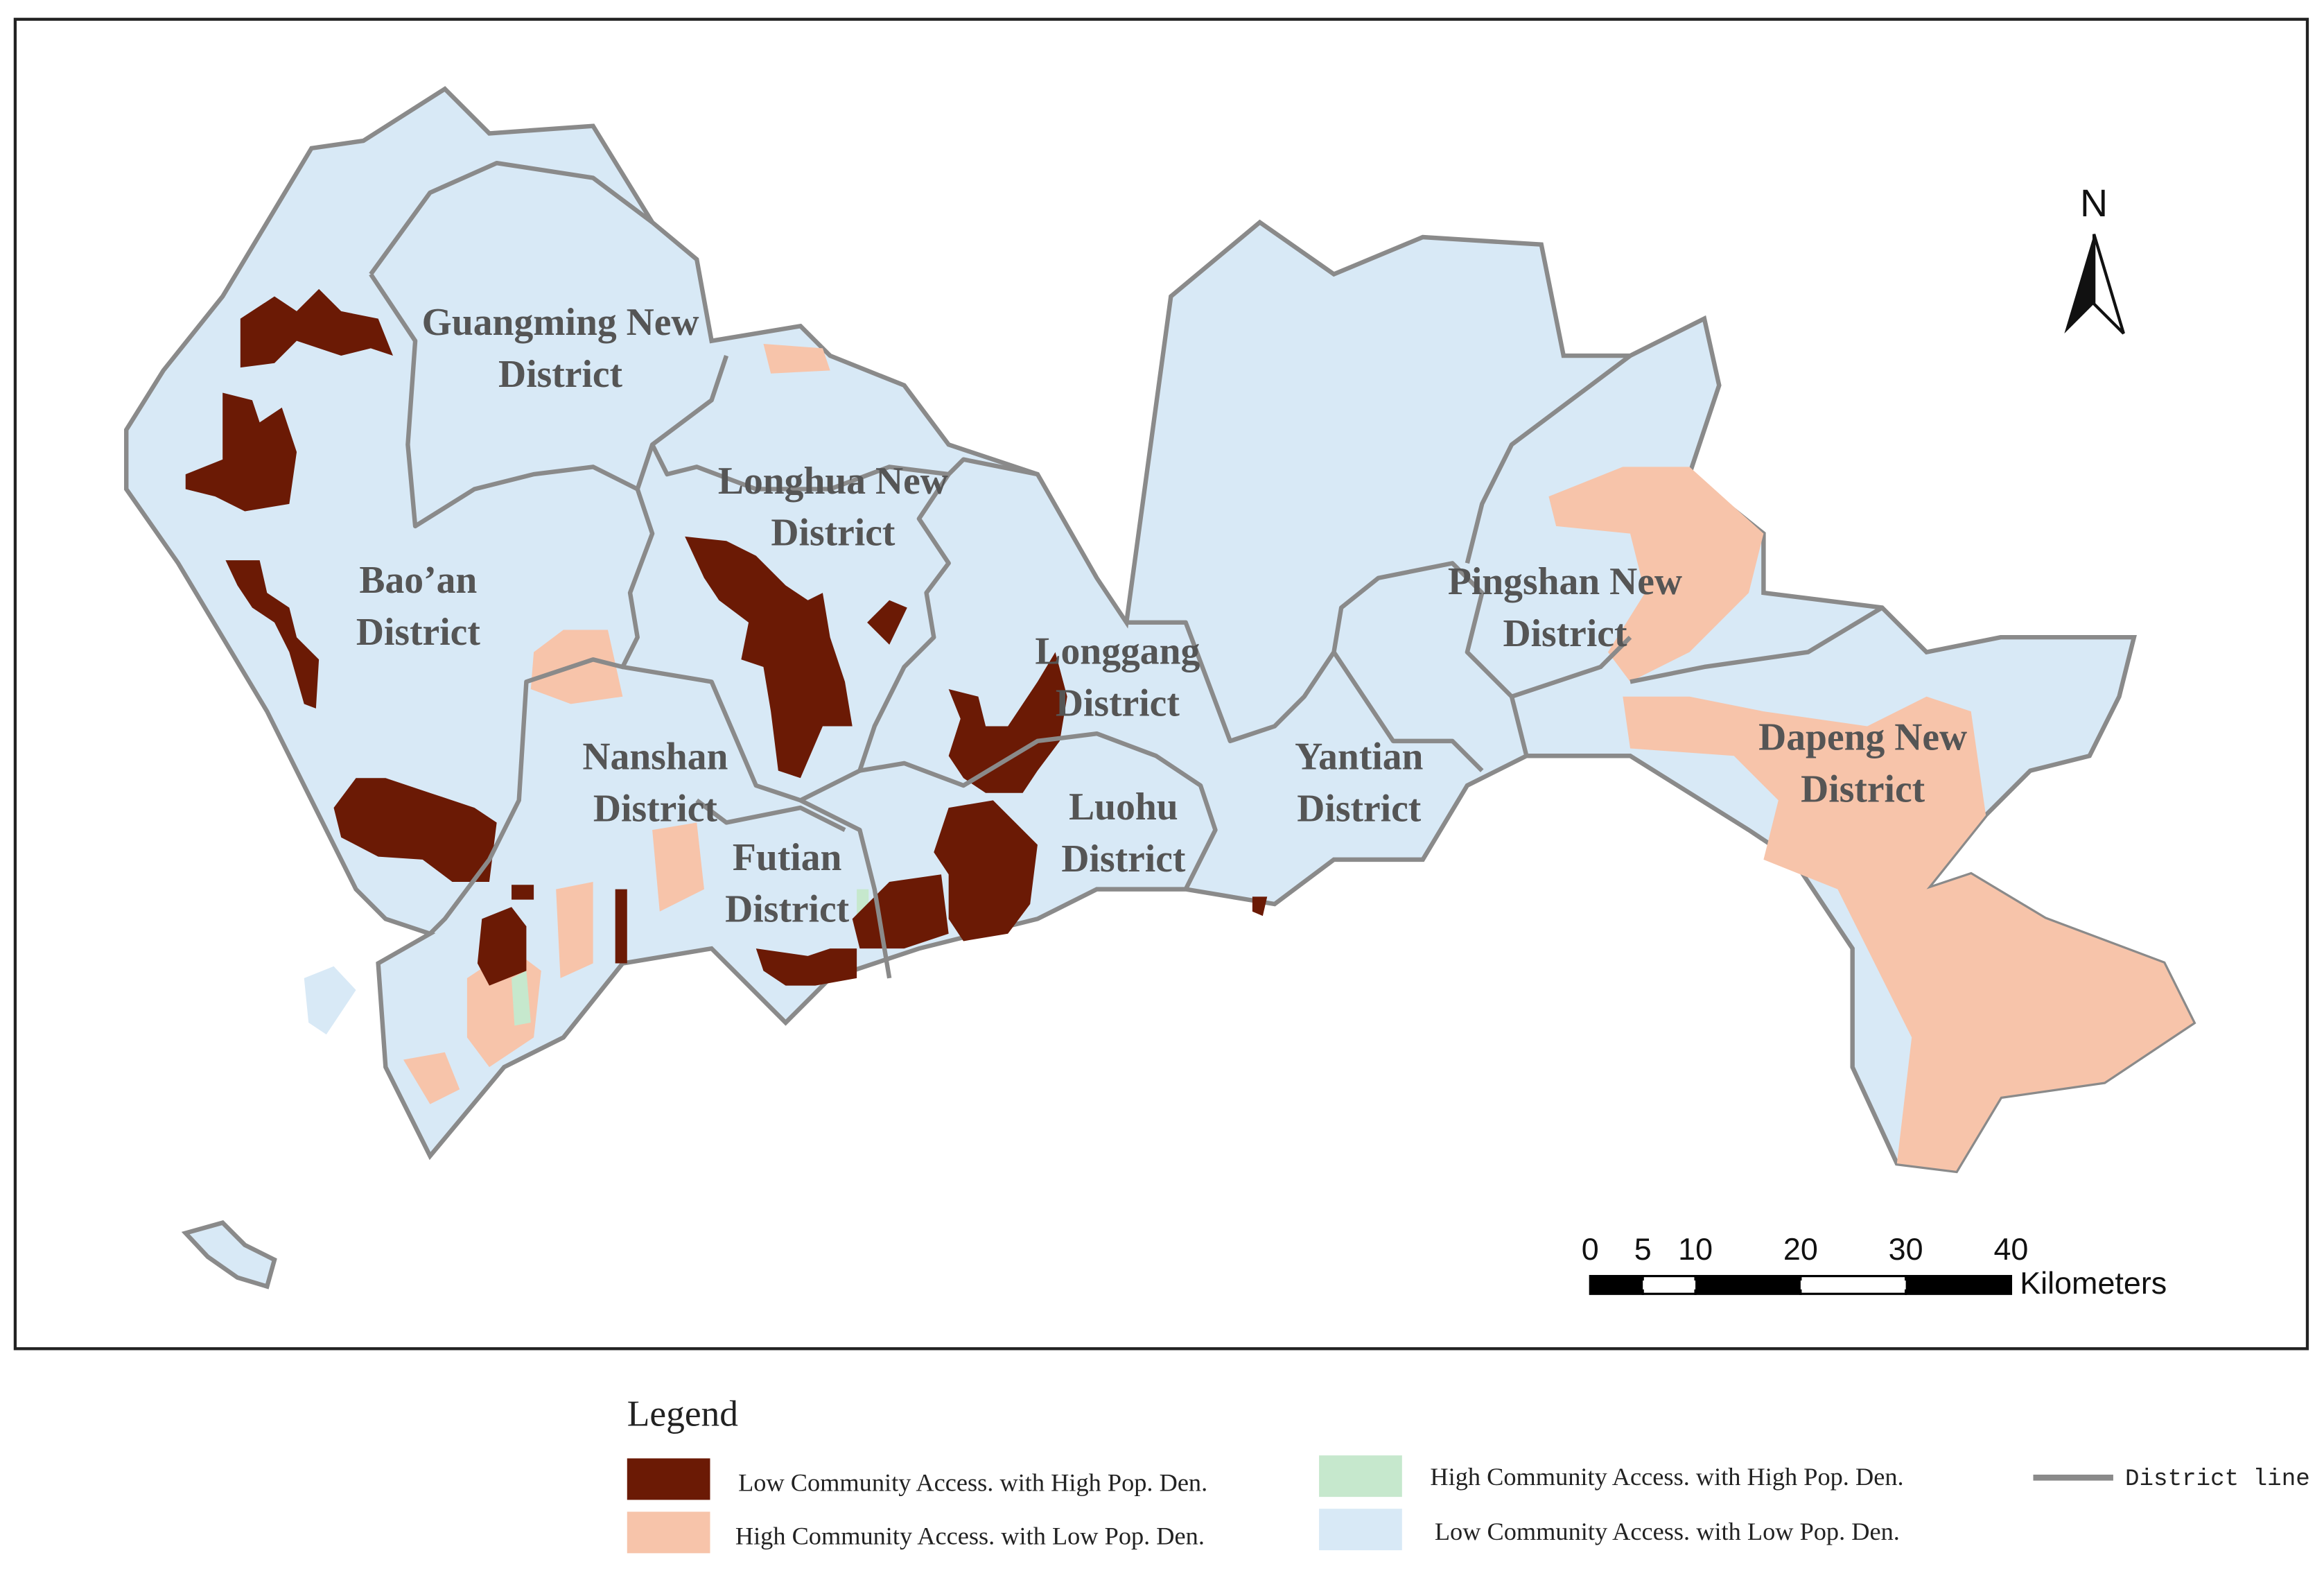  Describe the element at coordinates (1565, 581) in the screenshot. I see `district-label: Pingshan New` at that location.